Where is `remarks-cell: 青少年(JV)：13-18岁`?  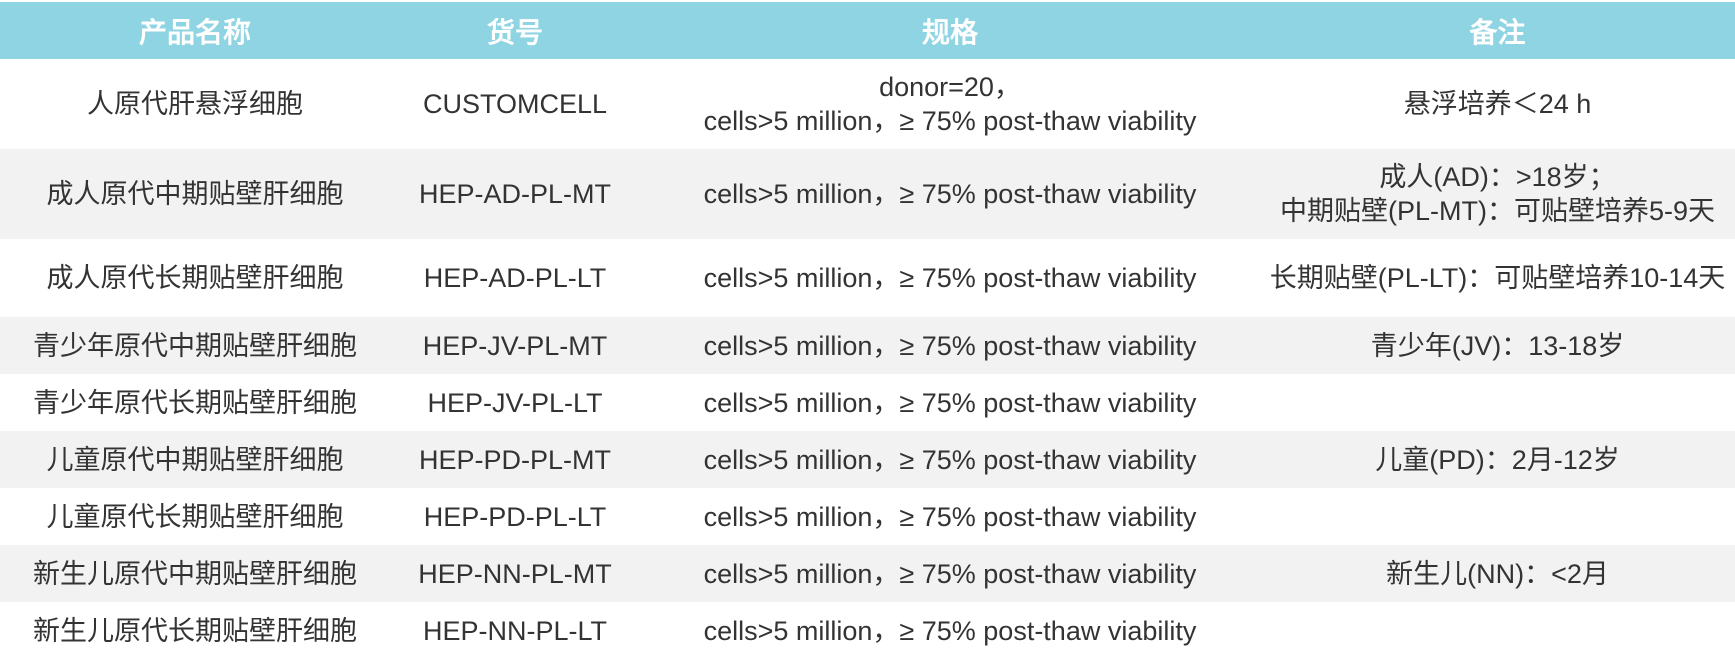 remarks-cell: 青少年(JV)：13-18岁 is located at coordinates (1497, 345).